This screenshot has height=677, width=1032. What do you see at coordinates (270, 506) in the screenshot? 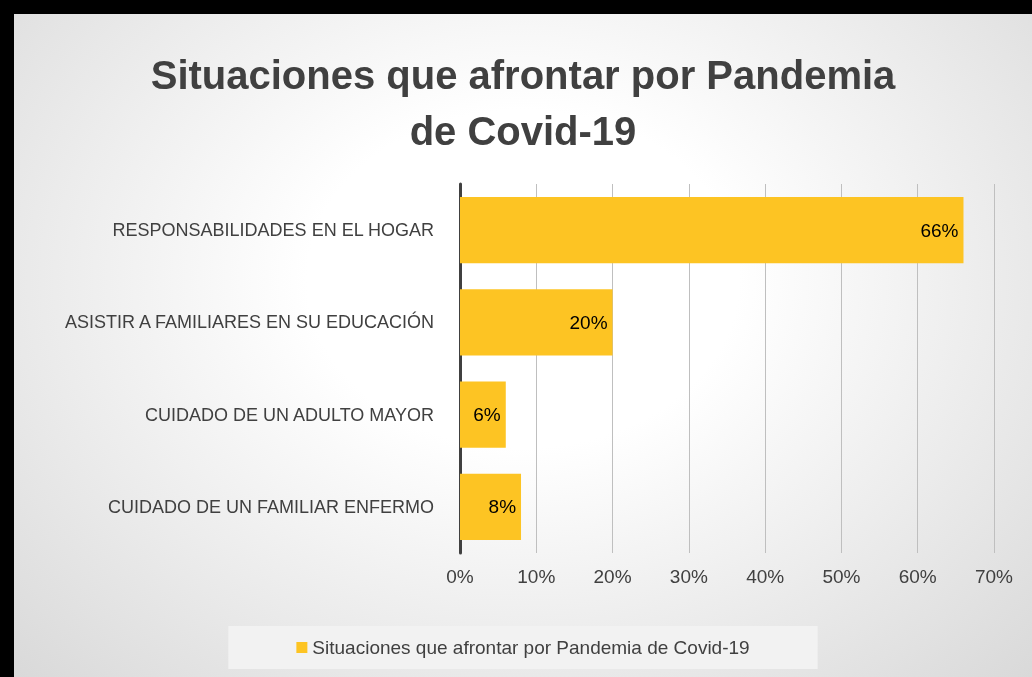
I see `y-tick-label: CUIDADO DE UN FAMILIAR ENFERMO` at bounding box center [270, 506].